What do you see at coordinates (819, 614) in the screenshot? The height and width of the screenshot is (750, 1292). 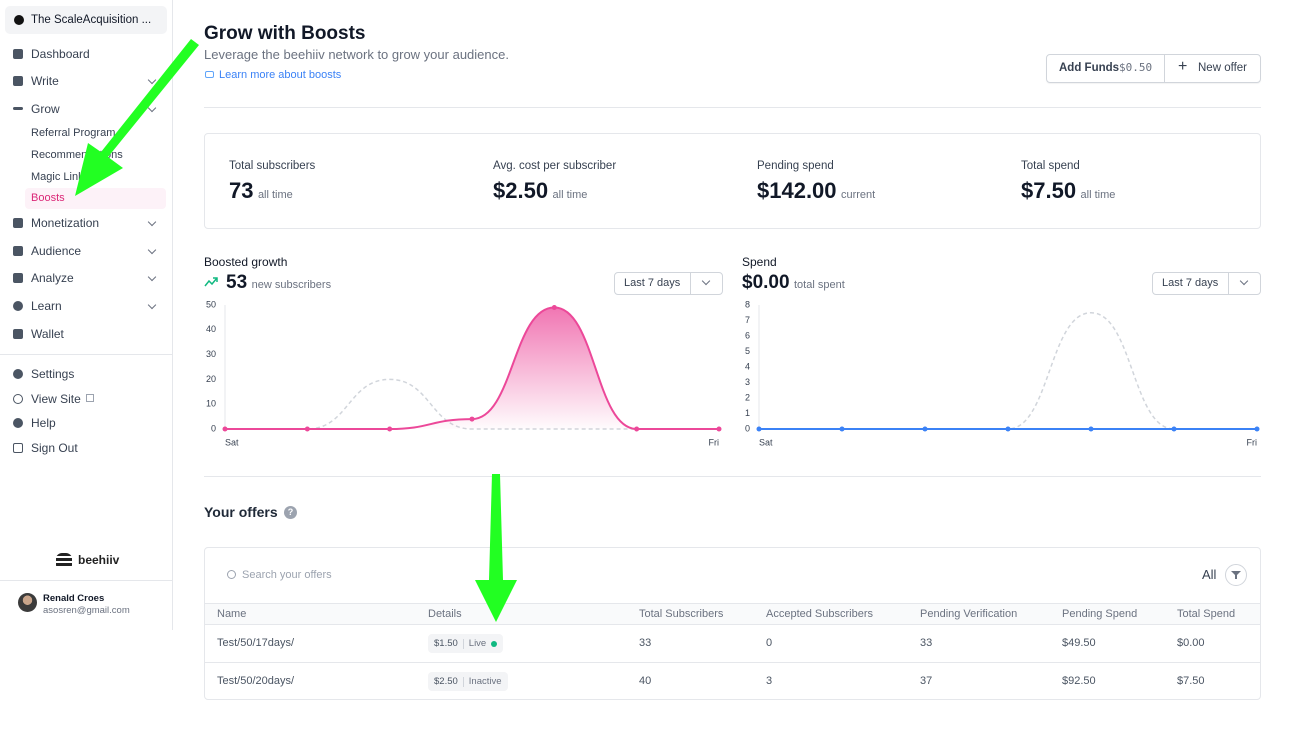 I see `column-header: Accepted Subscribers` at bounding box center [819, 614].